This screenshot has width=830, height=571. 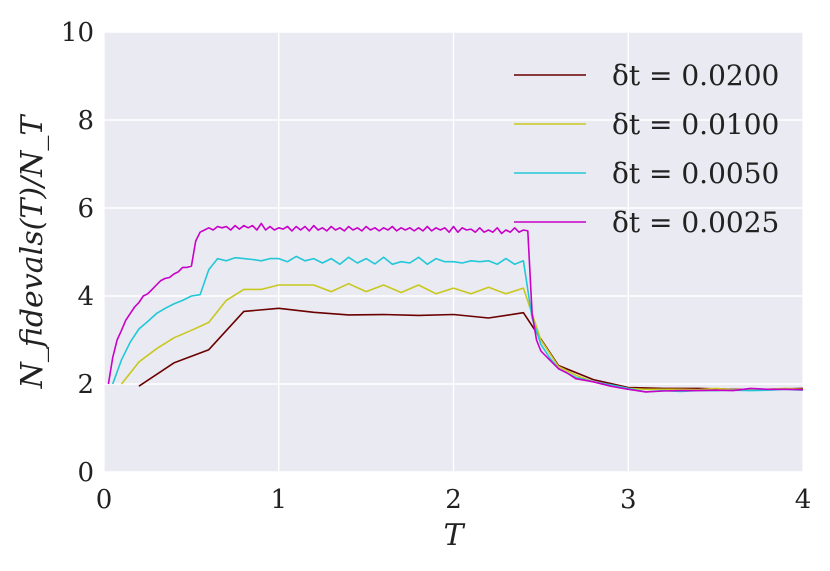 What do you see at coordinates (803, 500) in the screenshot?
I see `x-tick-label: 4` at bounding box center [803, 500].